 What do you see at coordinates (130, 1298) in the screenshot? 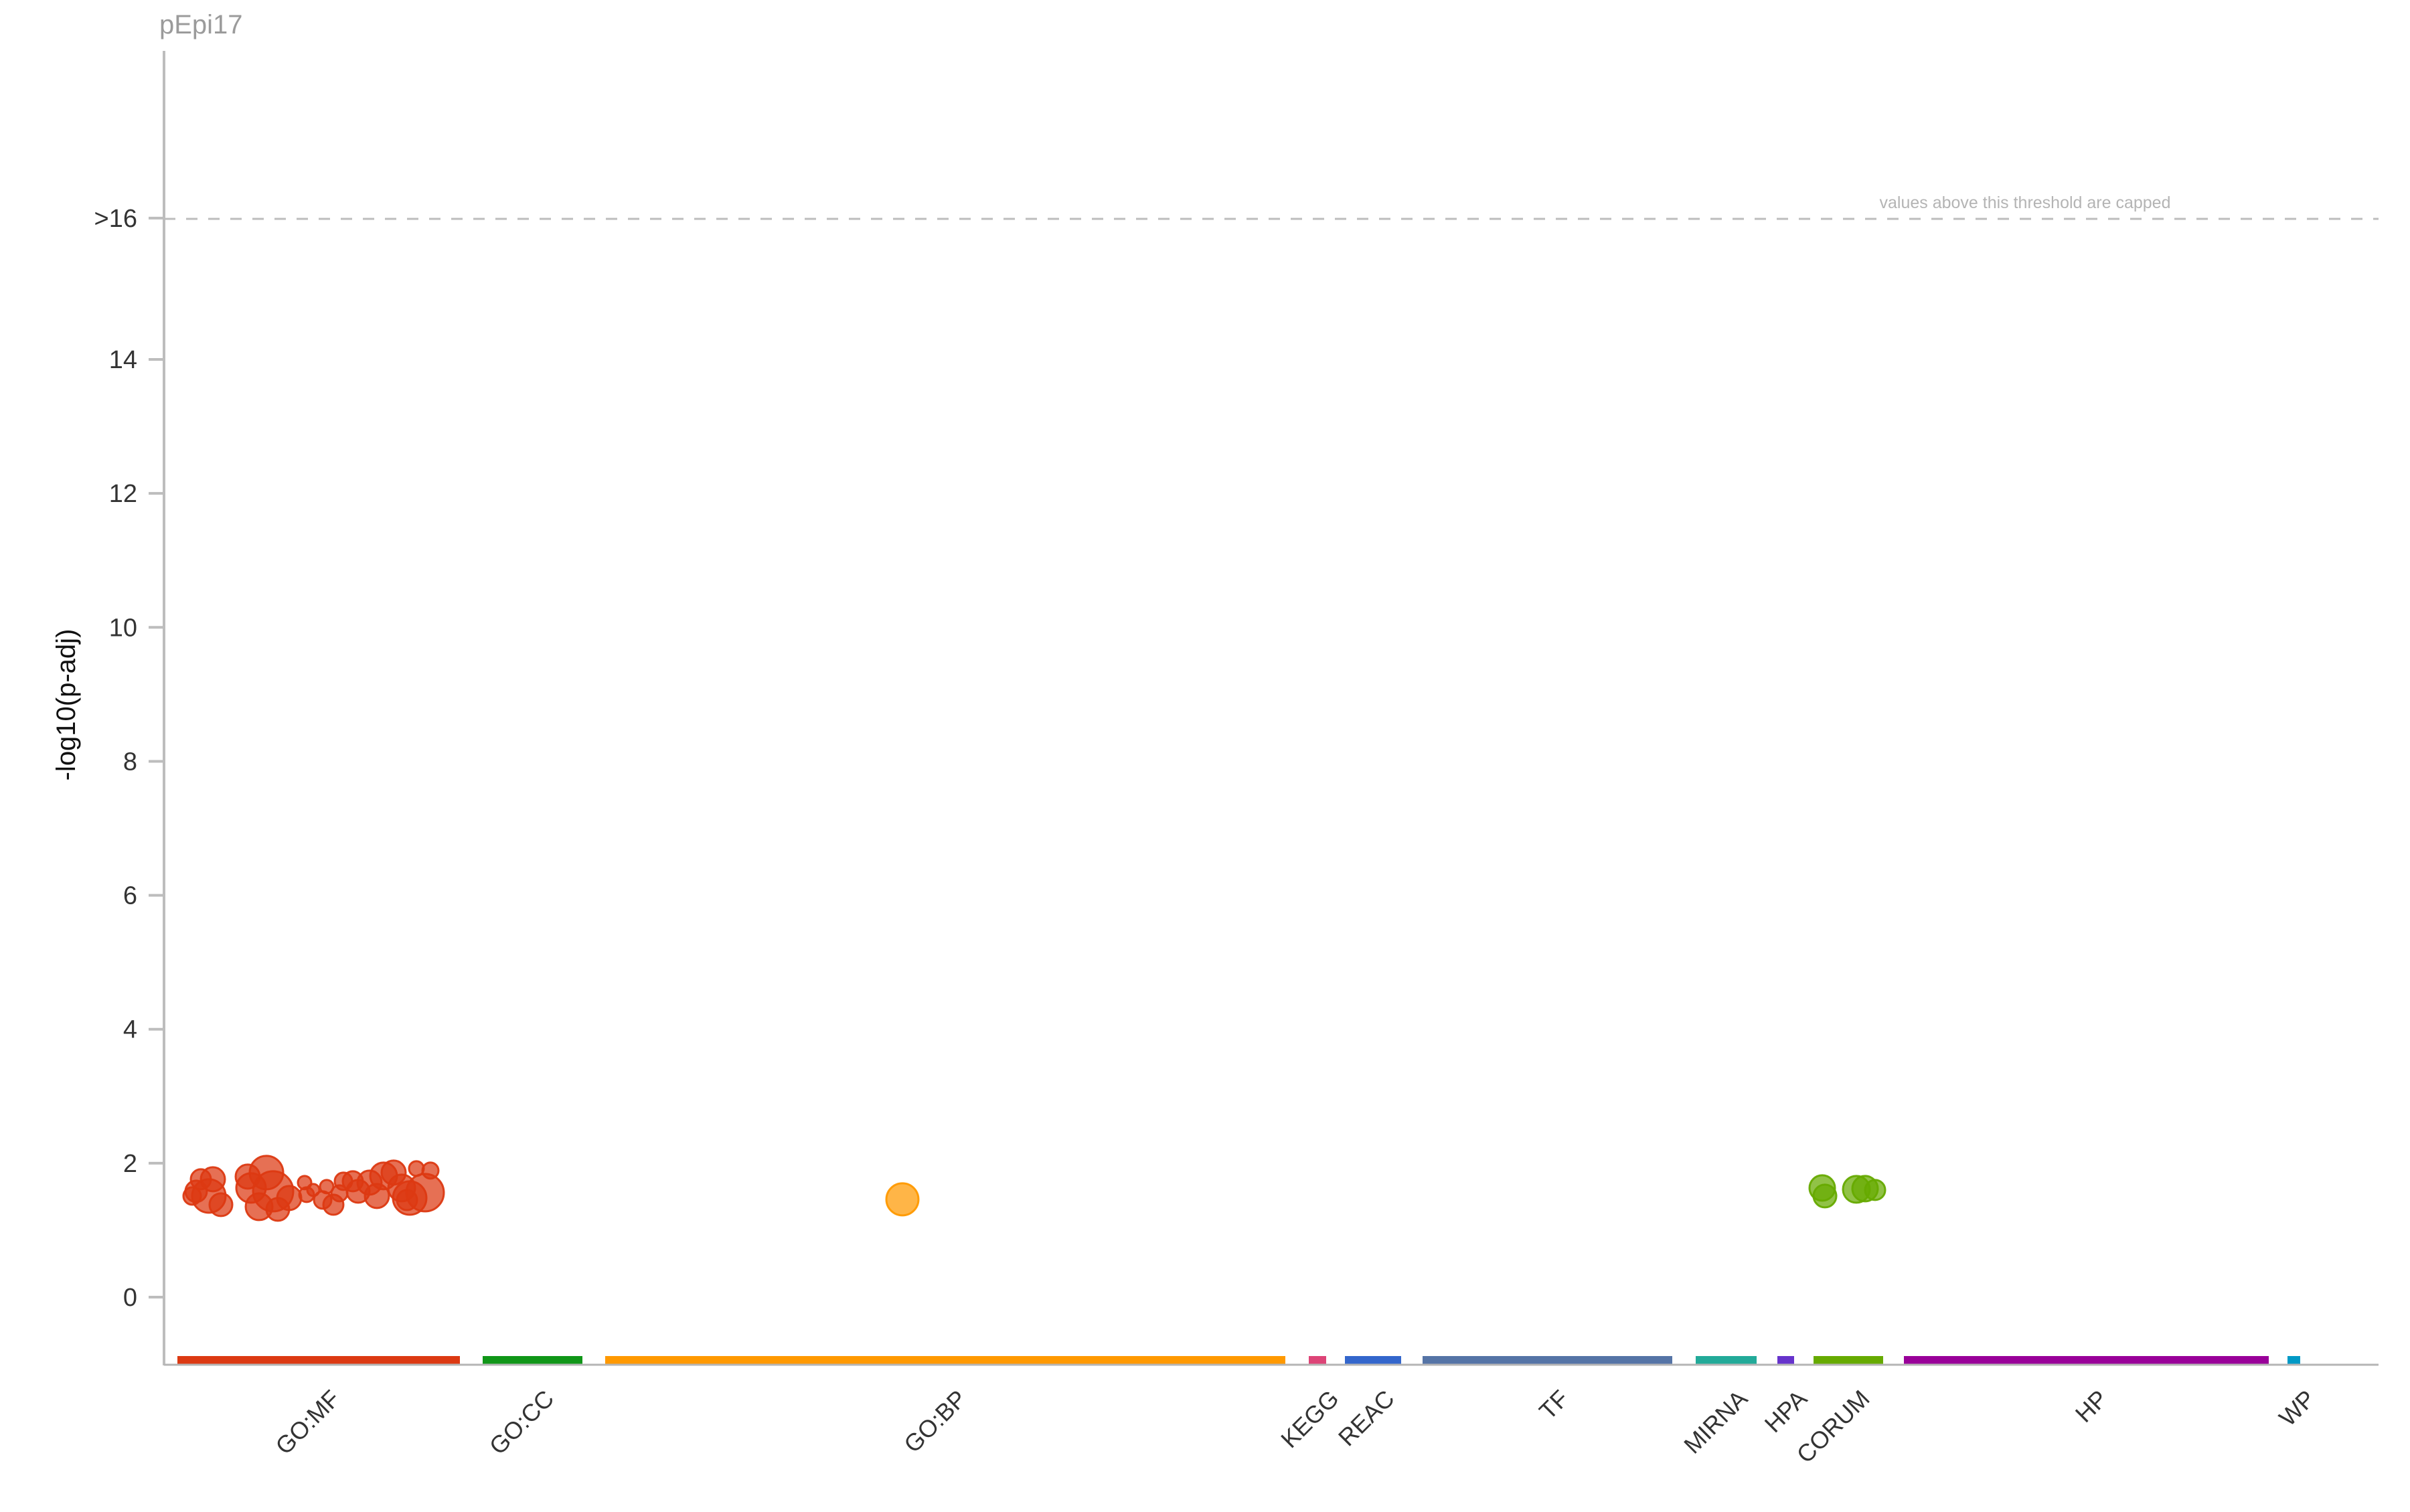
I see `y-tick-label-0: 0` at bounding box center [130, 1298].